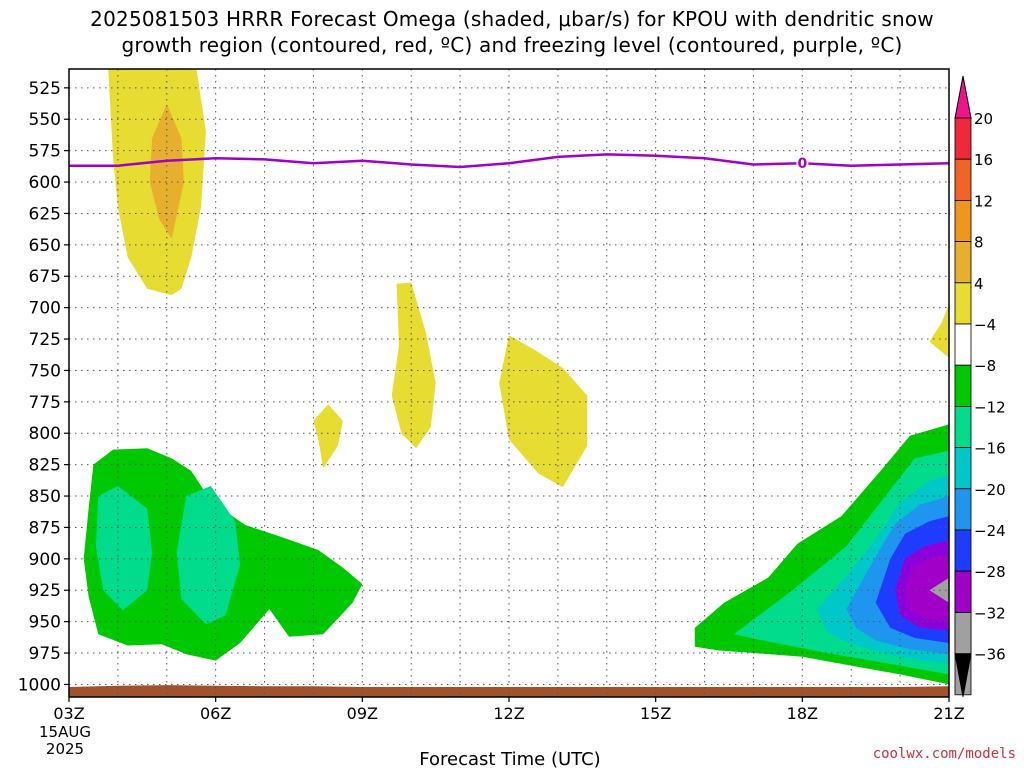 The height and width of the screenshot is (768, 1024). Describe the element at coordinates (508, 713) in the screenshot. I see `x-tick-label: 12Z` at that location.